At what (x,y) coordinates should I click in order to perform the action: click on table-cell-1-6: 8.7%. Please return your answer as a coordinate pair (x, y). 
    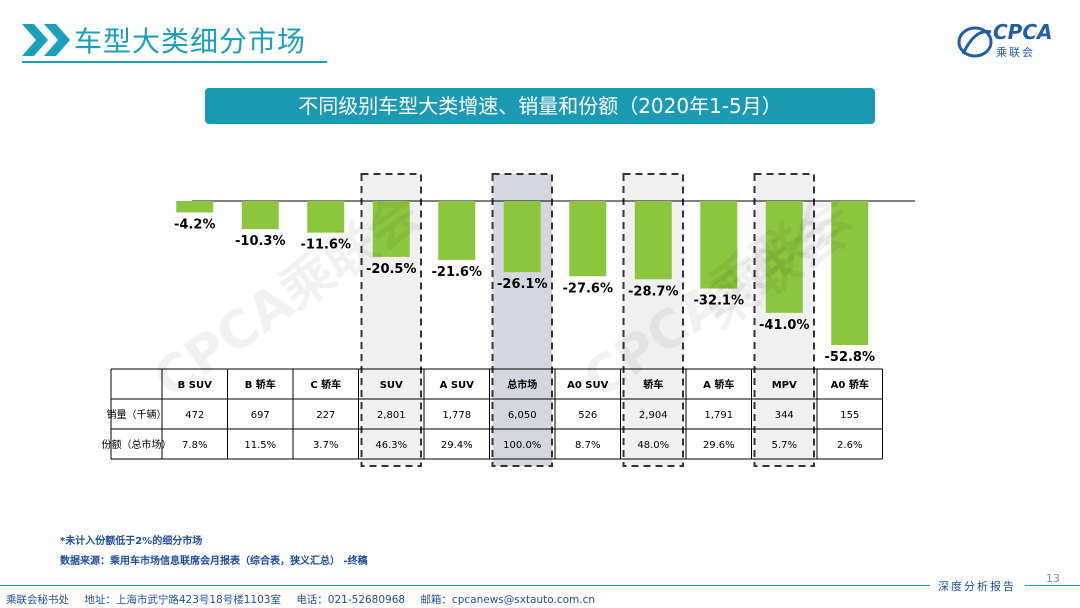
    Looking at the image, I should click on (587, 445).